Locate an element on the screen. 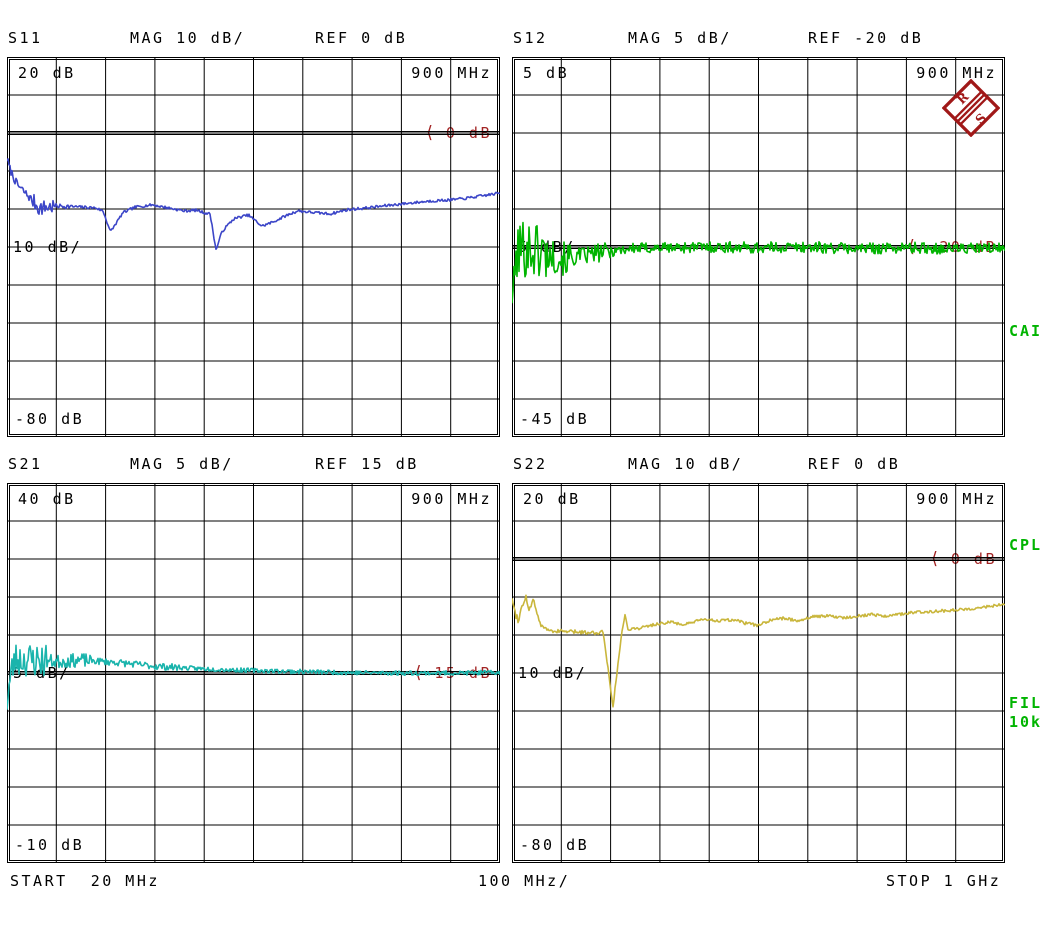  status-if-bandwidth: 10k is located at coordinates (1026, 722).